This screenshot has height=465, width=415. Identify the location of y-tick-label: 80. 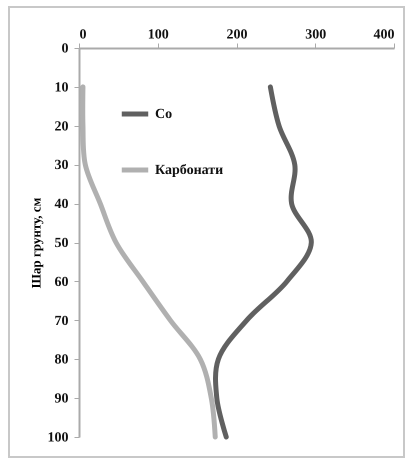
(61, 360).